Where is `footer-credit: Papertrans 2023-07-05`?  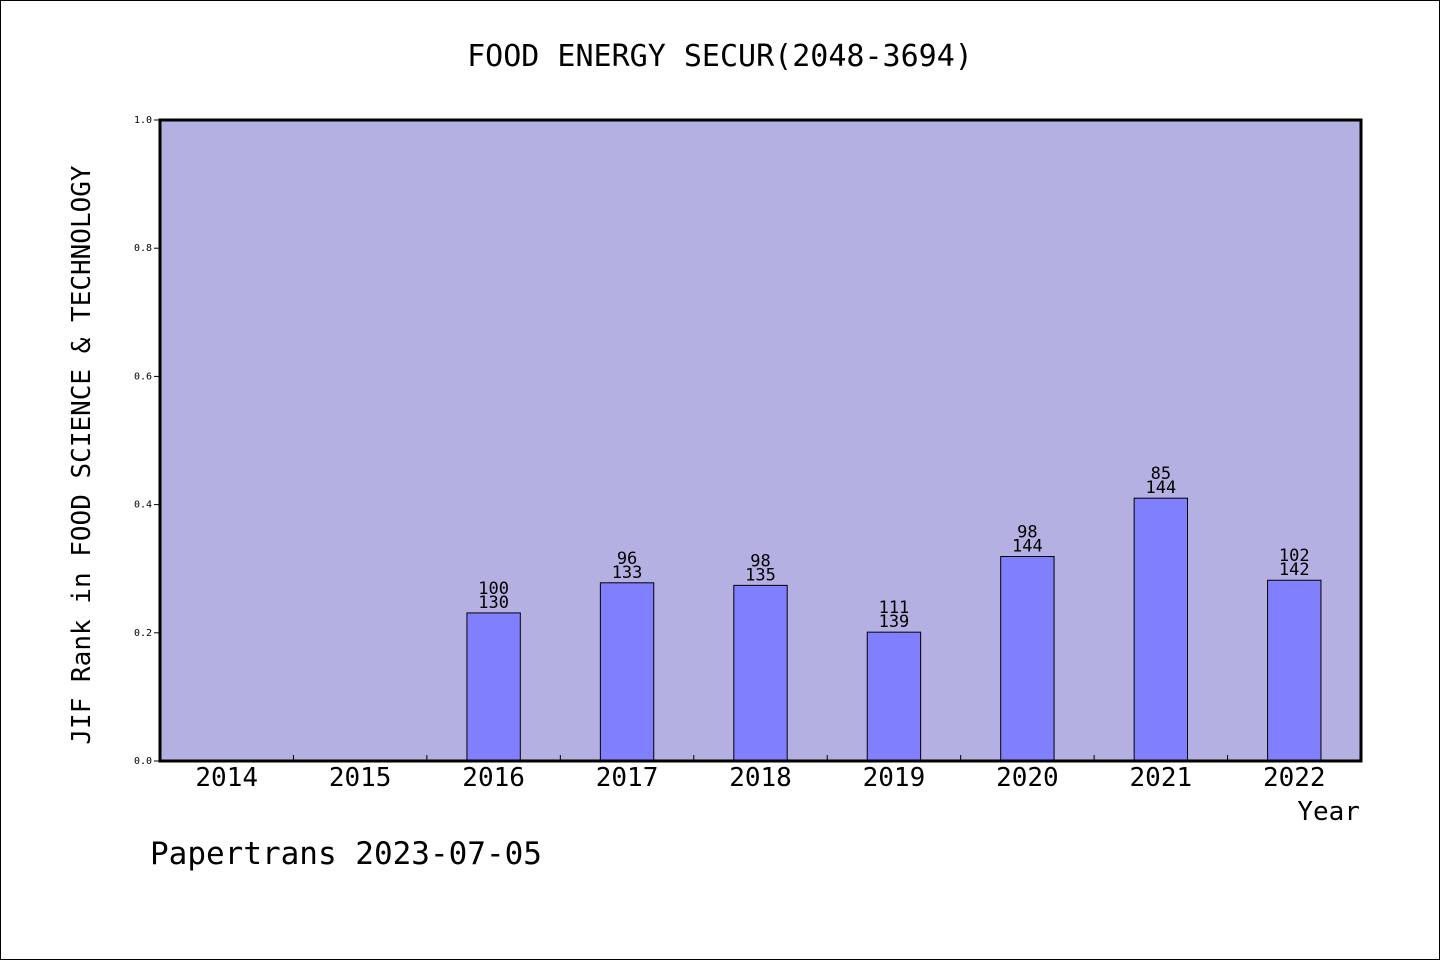
footer-credit: Papertrans 2023-07-05 is located at coordinates (346, 854).